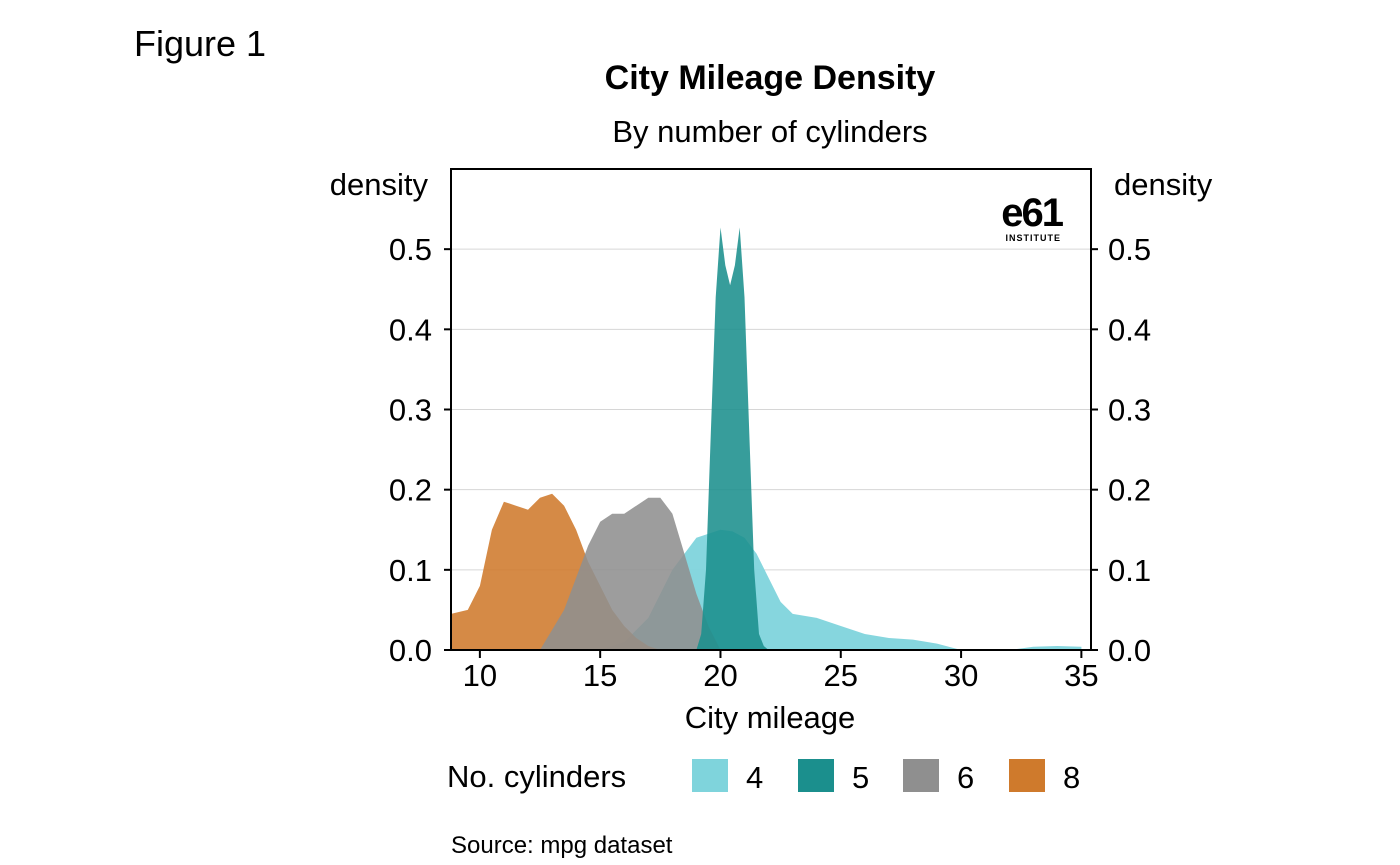  Describe the element at coordinates (1081, 675) in the screenshot. I see `x-tick-label: 35` at that location.